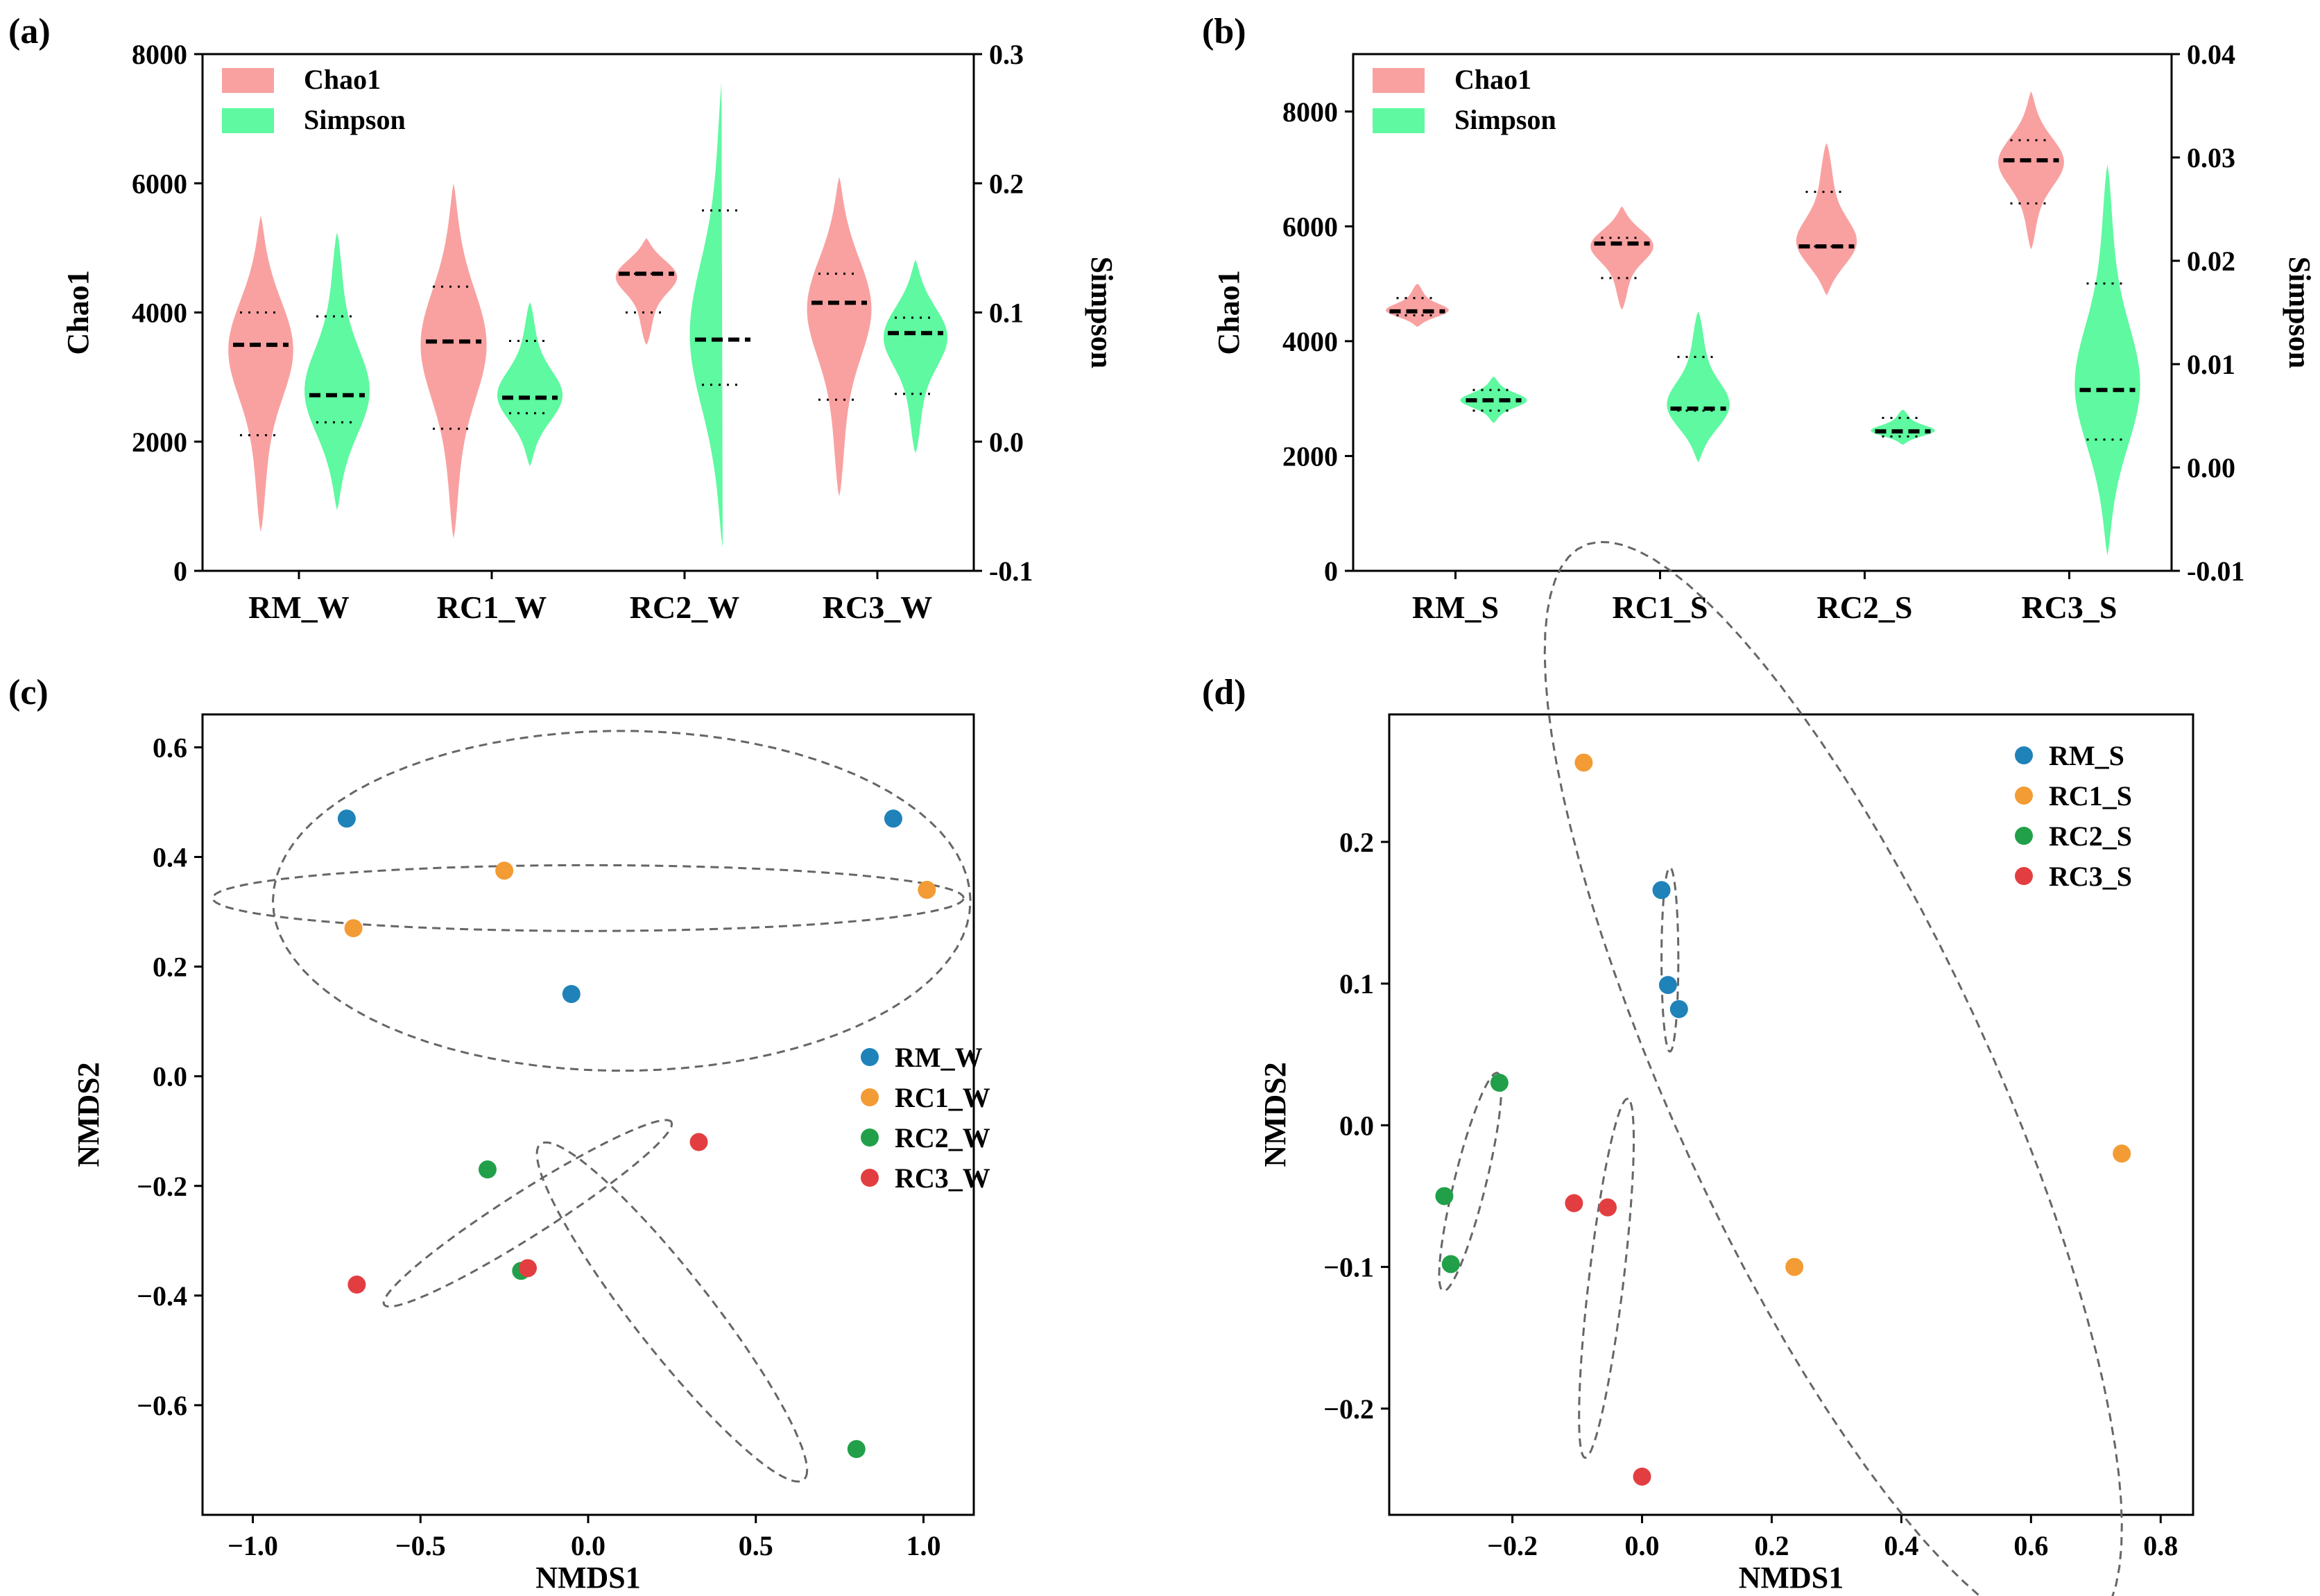  Describe the element at coordinates (2024, 876) in the screenshot. I see `rc3-s-legend-marker` at that location.